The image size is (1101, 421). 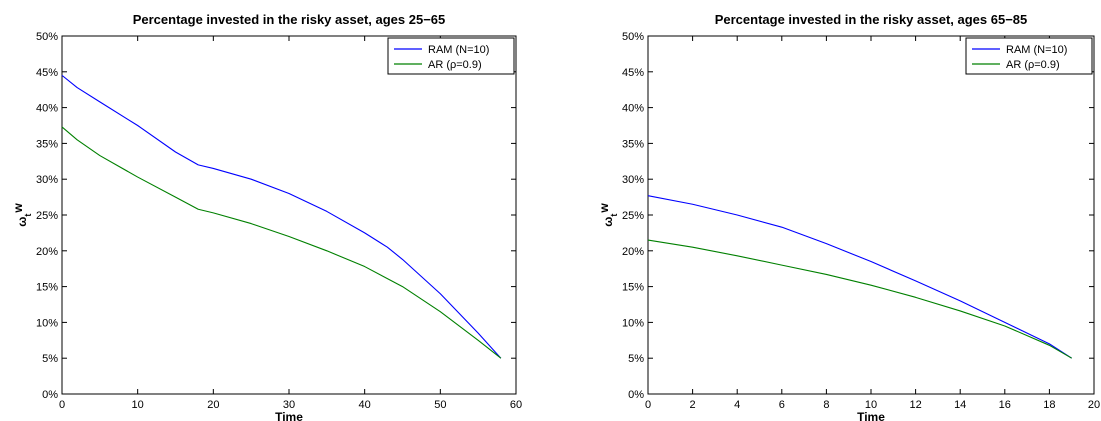 I want to click on x-tick-label: 40, so click(x=365, y=405).